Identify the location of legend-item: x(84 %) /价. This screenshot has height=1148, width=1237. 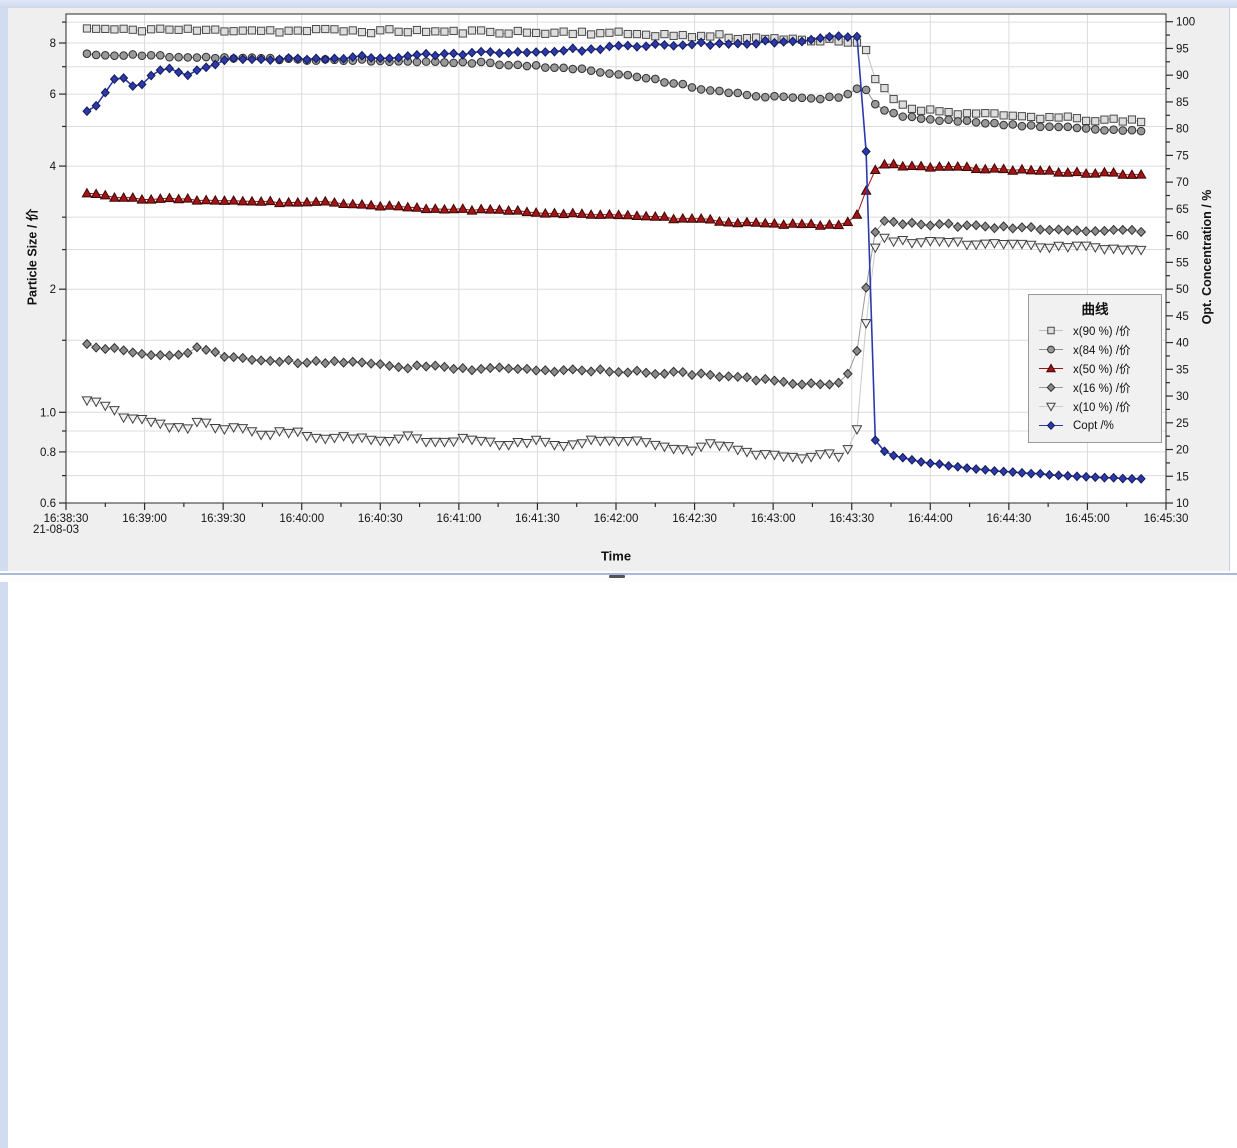
(1095, 349).